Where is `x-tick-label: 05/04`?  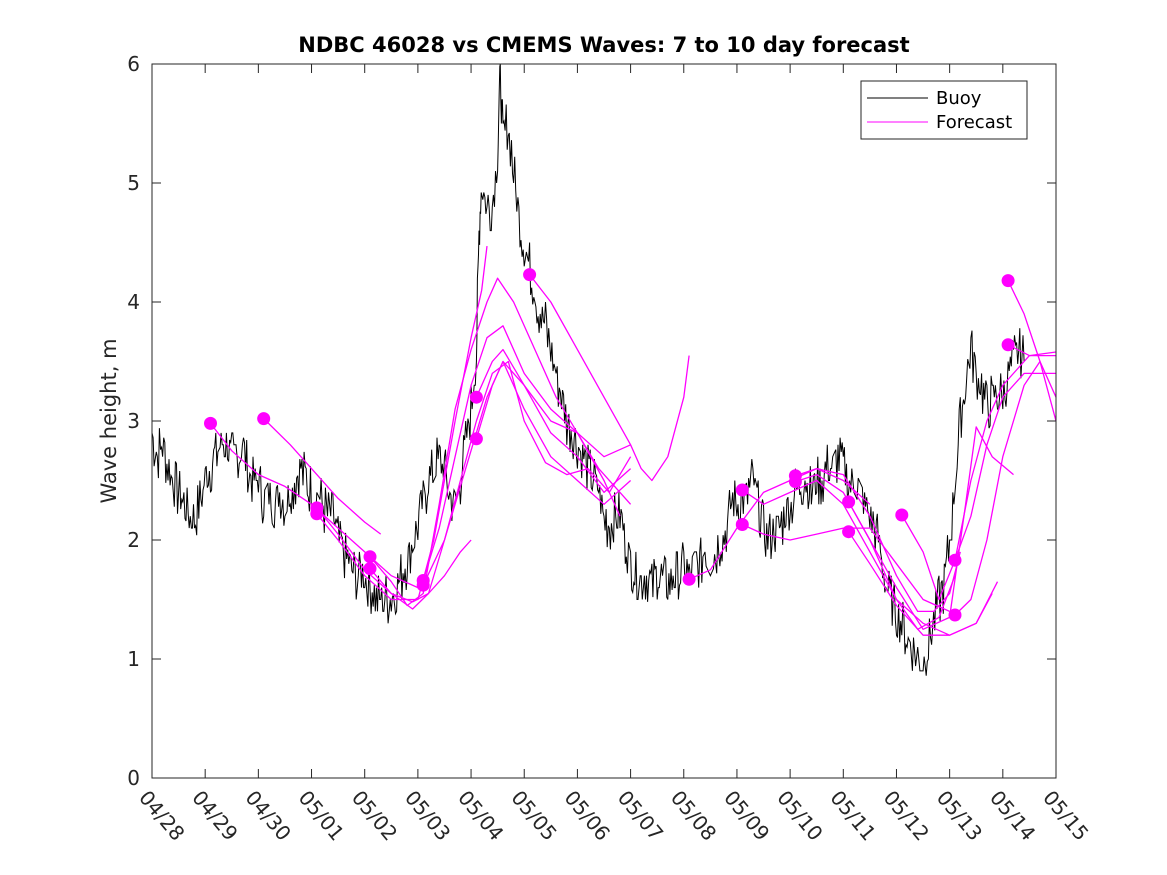 x-tick-label: 05/04 is located at coordinates (480, 816).